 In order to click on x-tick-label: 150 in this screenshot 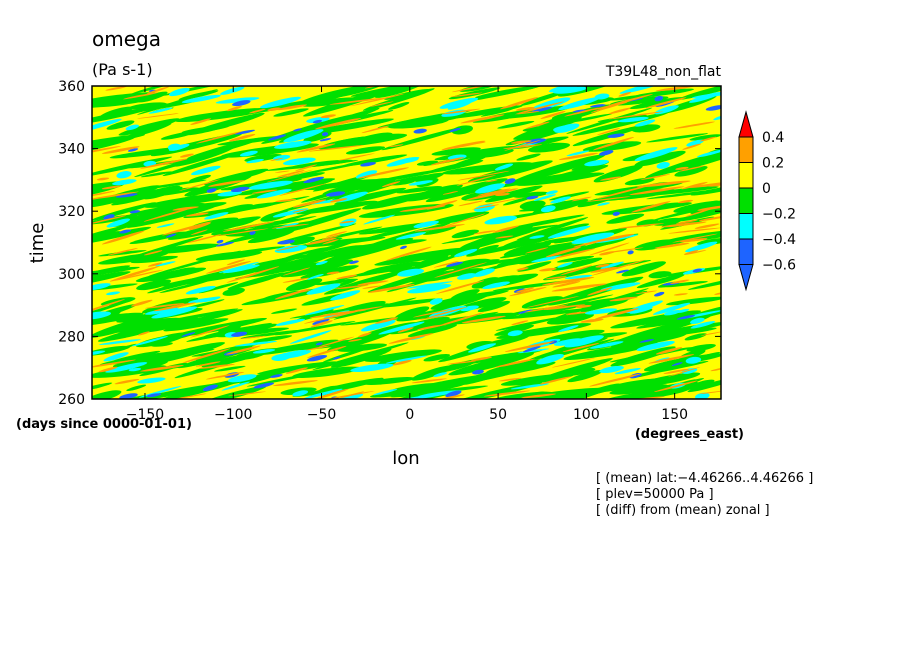, I will do `click(674, 415)`.